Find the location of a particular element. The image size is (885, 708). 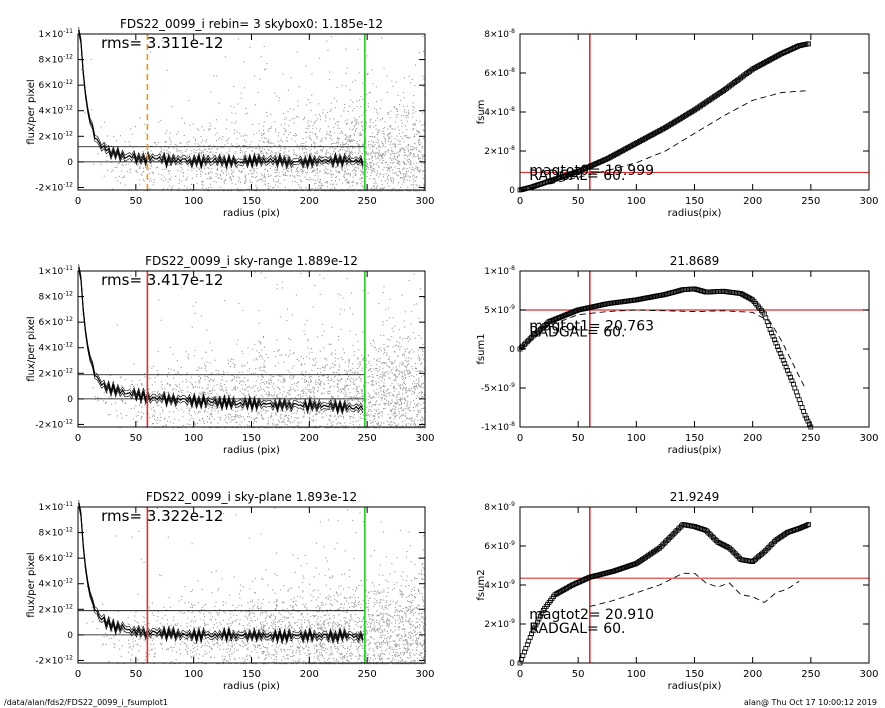

y-tick-label: 4×10⁻¹² is located at coordinates (55, 111).